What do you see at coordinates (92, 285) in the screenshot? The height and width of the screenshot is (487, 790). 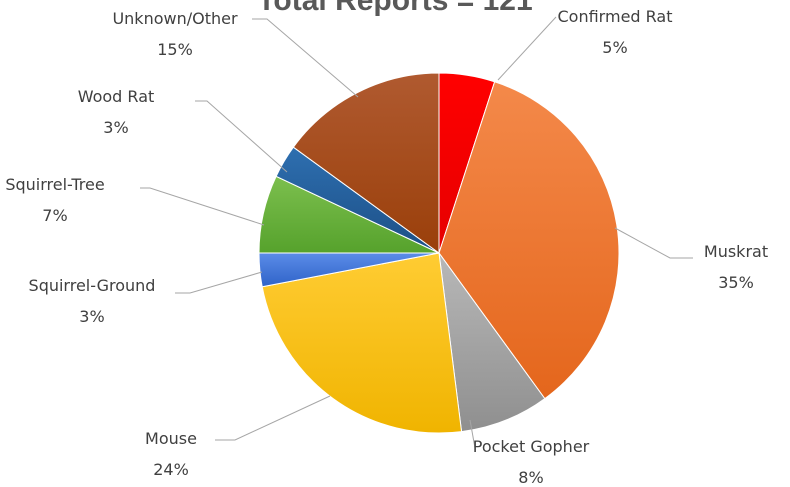 I see `slice-label: Squirrel-Ground` at bounding box center [92, 285].